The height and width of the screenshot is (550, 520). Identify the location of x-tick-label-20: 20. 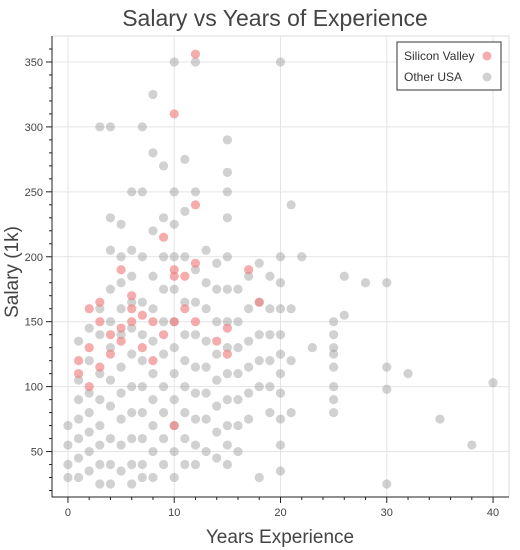
(280, 513).